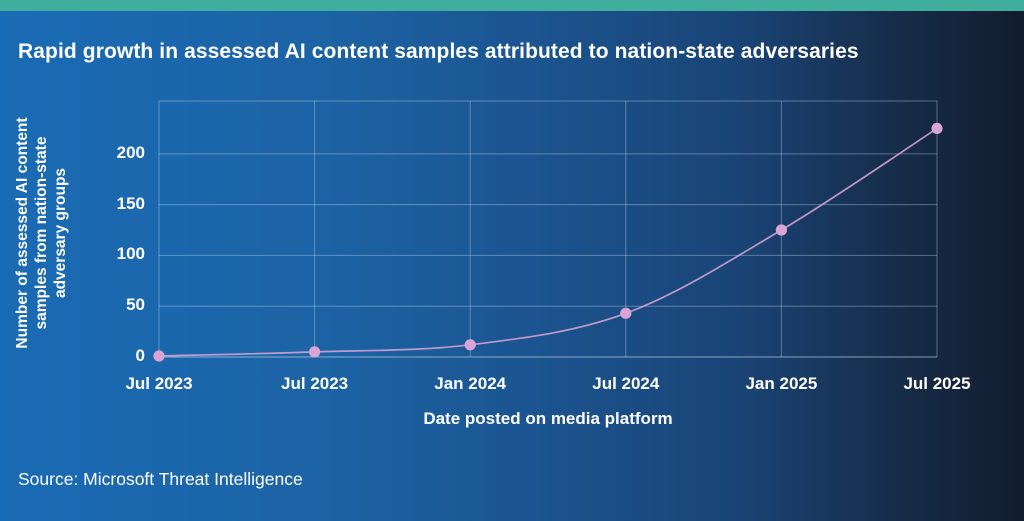 Image resolution: width=1024 pixels, height=521 pixels. I want to click on x-tick-label: Jul 2024, so click(626, 383).